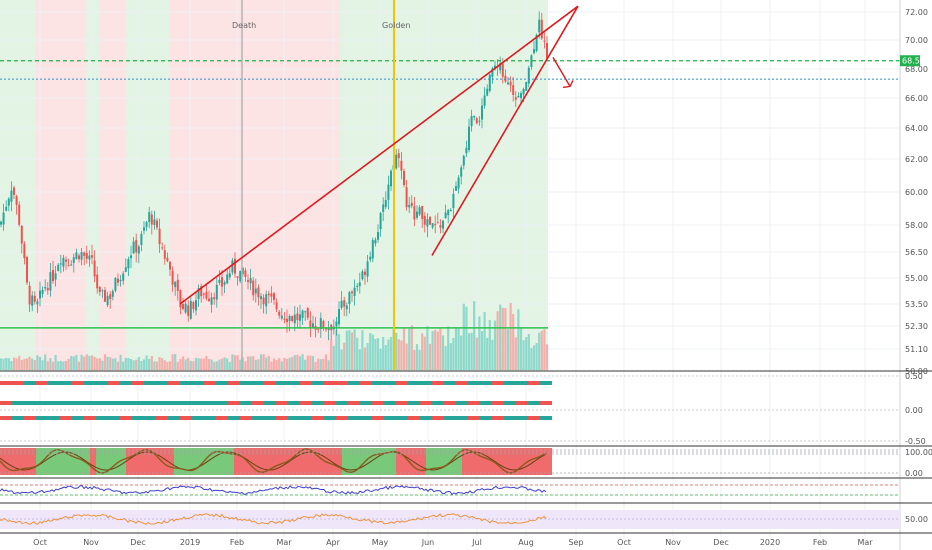  Describe the element at coordinates (916, 304) in the screenshot. I see `price-tick: 53.50` at that location.